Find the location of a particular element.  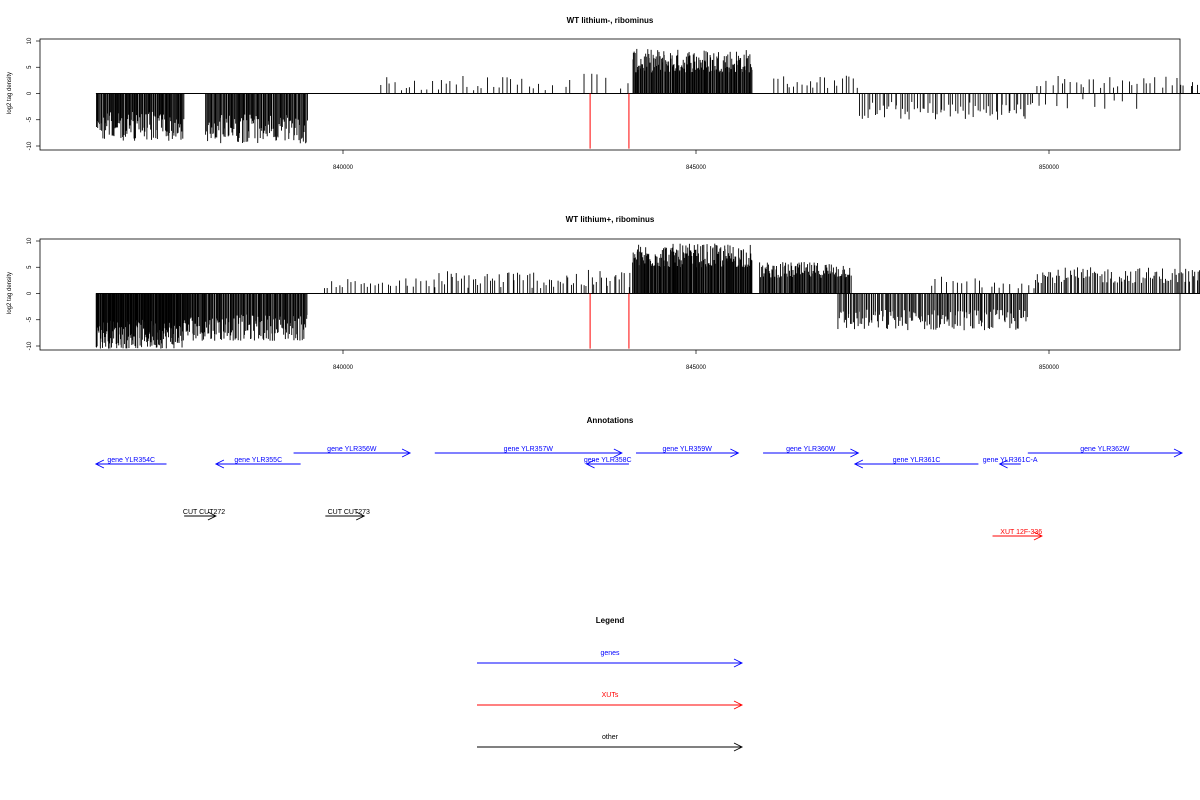

feature-label: gene YLR357W is located at coordinates (529, 449).